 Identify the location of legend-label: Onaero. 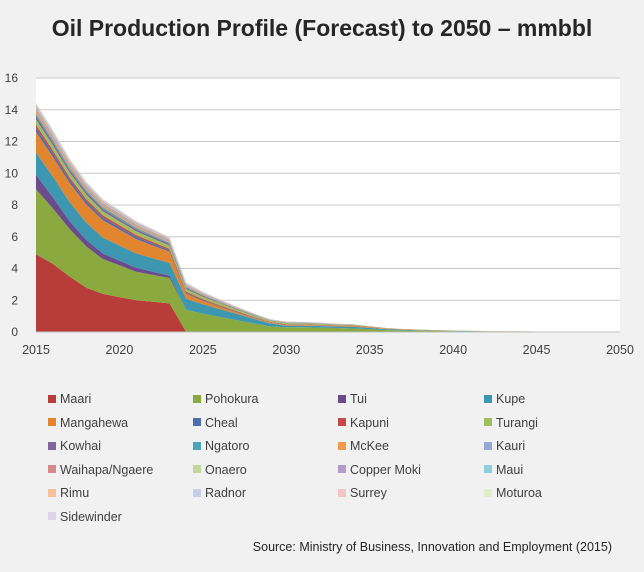
(226, 469).